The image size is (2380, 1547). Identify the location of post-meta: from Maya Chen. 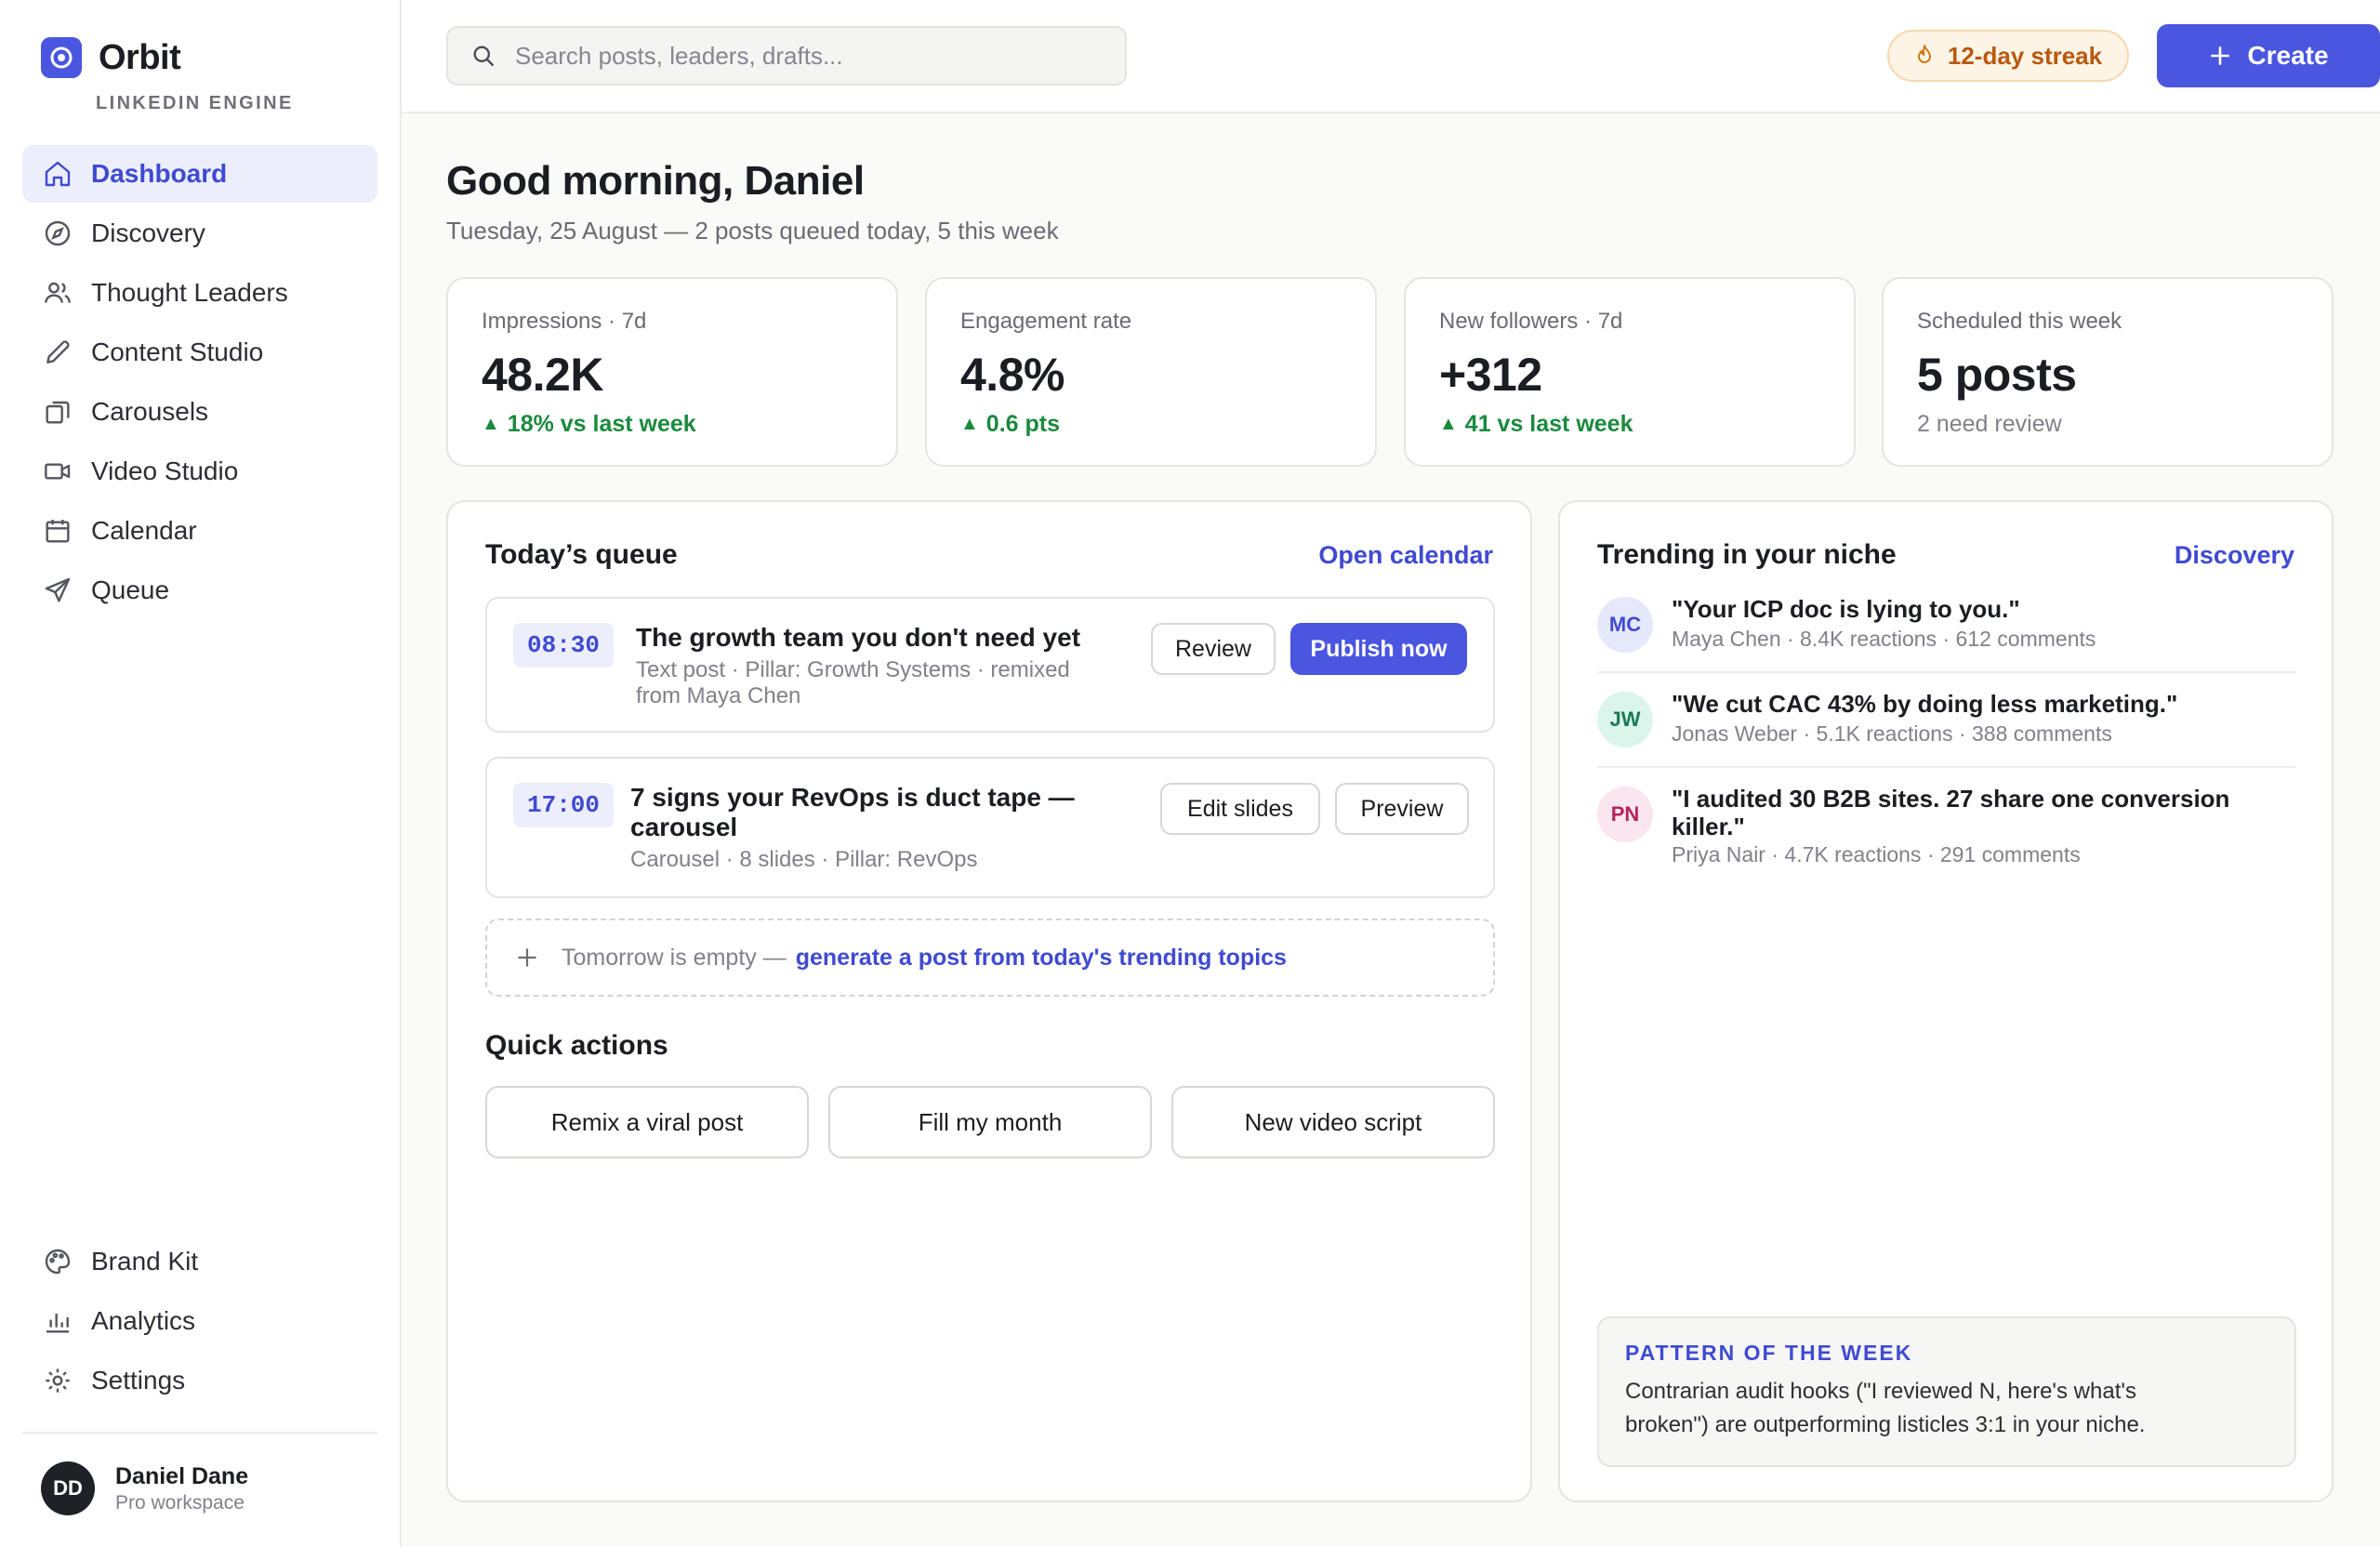
(718, 695).